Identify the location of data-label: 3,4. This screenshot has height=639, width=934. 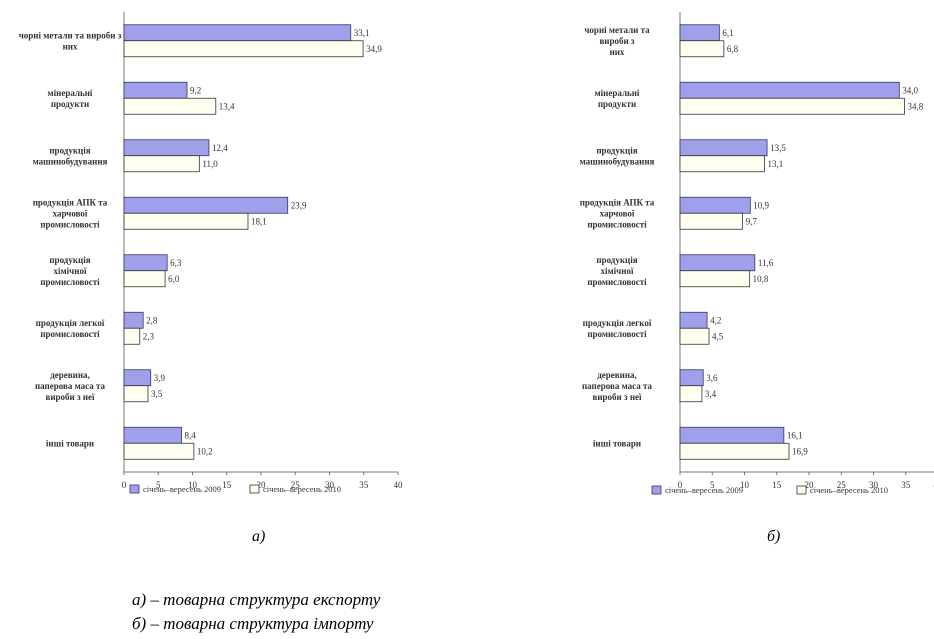
(711, 394).